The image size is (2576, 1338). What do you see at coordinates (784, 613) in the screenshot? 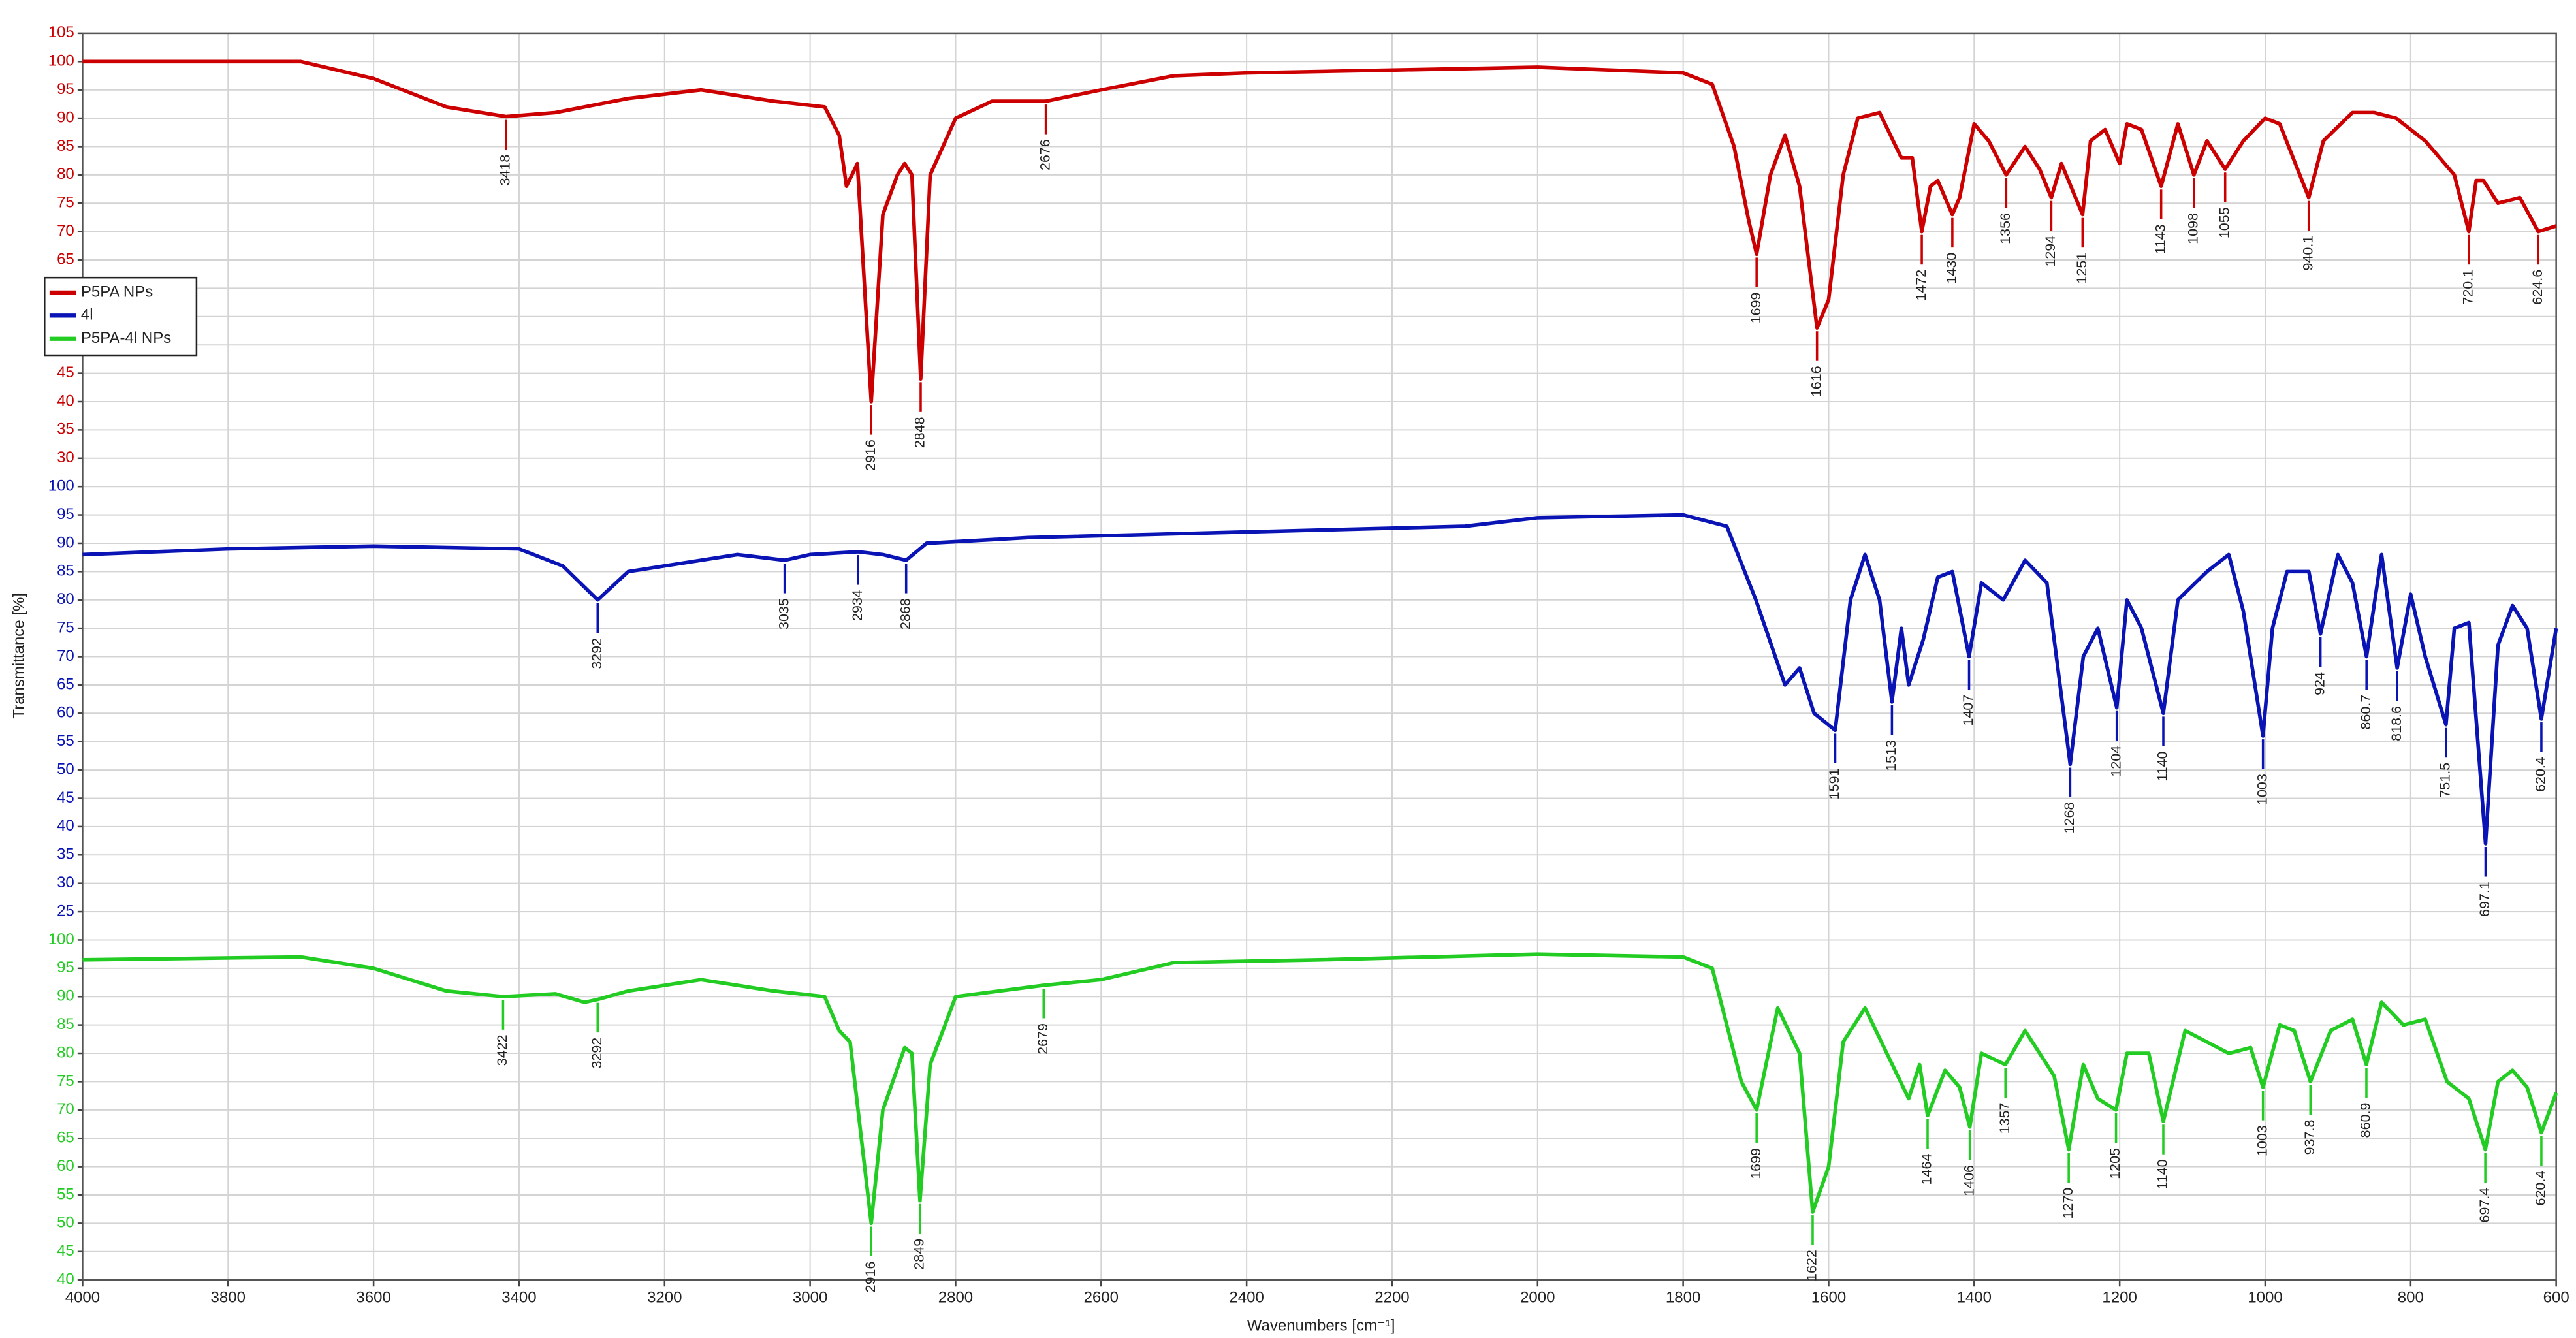
I see `peak-label: 3035` at bounding box center [784, 613].